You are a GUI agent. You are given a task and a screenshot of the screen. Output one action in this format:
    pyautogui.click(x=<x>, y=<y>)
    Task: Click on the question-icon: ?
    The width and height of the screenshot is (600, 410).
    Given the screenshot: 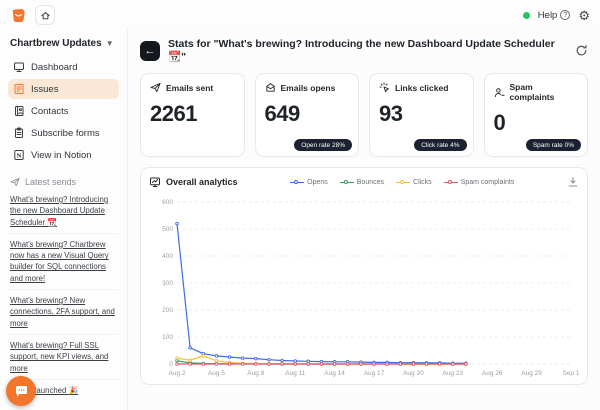 What is the action you would take?
    pyautogui.click(x=565, y=15)
    